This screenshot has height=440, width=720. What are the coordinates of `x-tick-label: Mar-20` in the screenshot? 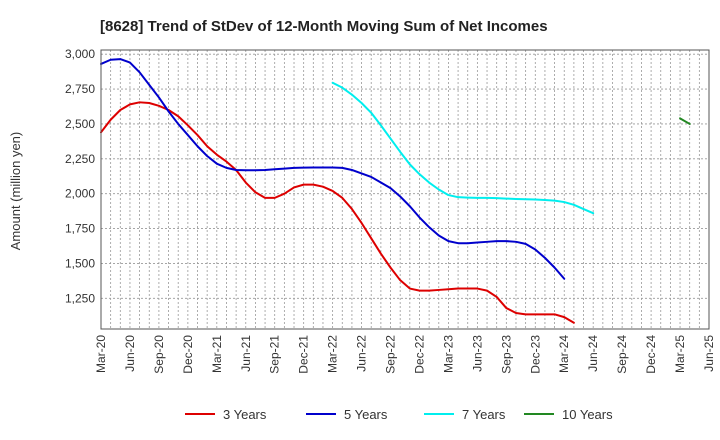 It's located at (101, 354).